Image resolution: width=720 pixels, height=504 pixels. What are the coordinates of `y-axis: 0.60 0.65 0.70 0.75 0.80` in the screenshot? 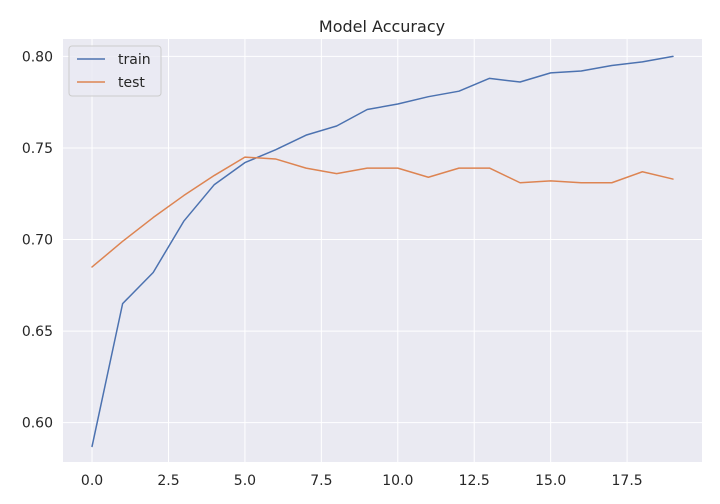 It's located at (37, 240).